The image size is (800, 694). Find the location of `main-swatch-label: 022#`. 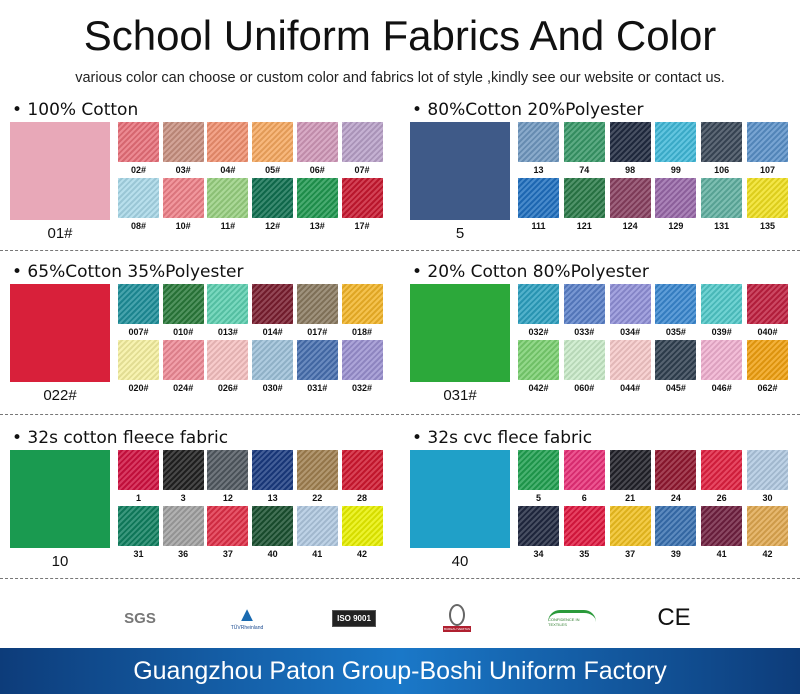

main-swatch-label: 022# is located at coordinates (60, 395).